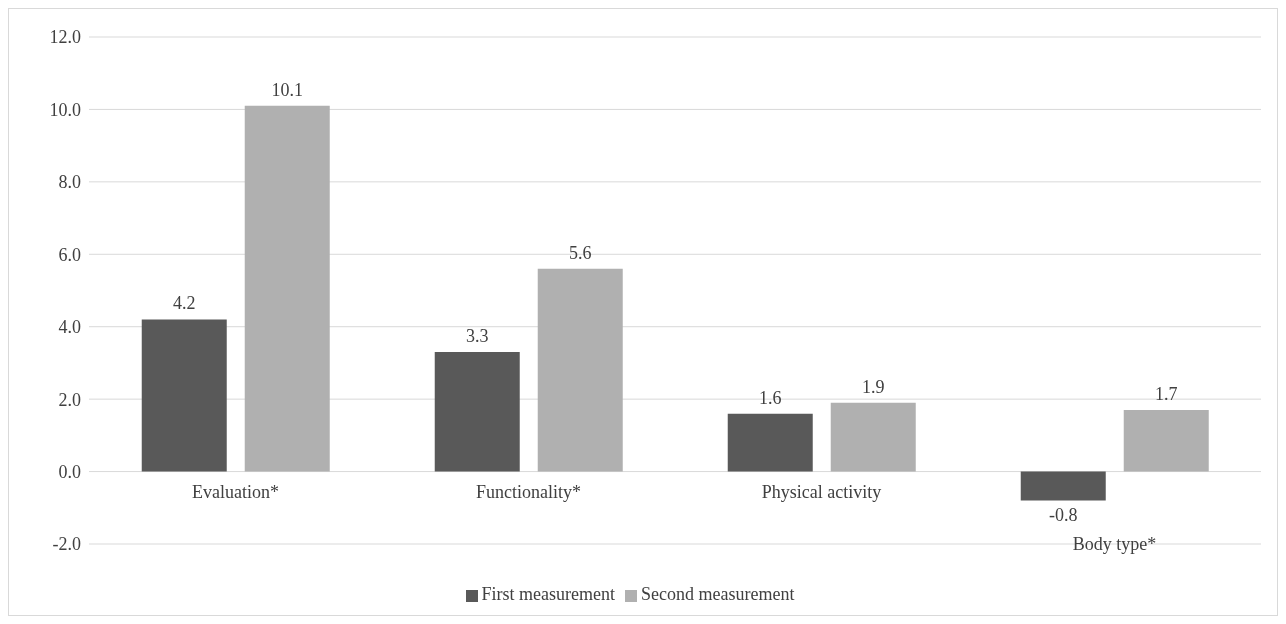 The width and height of the screenshot is (1286, 624). Describe the element at coordinates (718, 594) in the screenshot. I see `legend-label: Second measurement` at that location.